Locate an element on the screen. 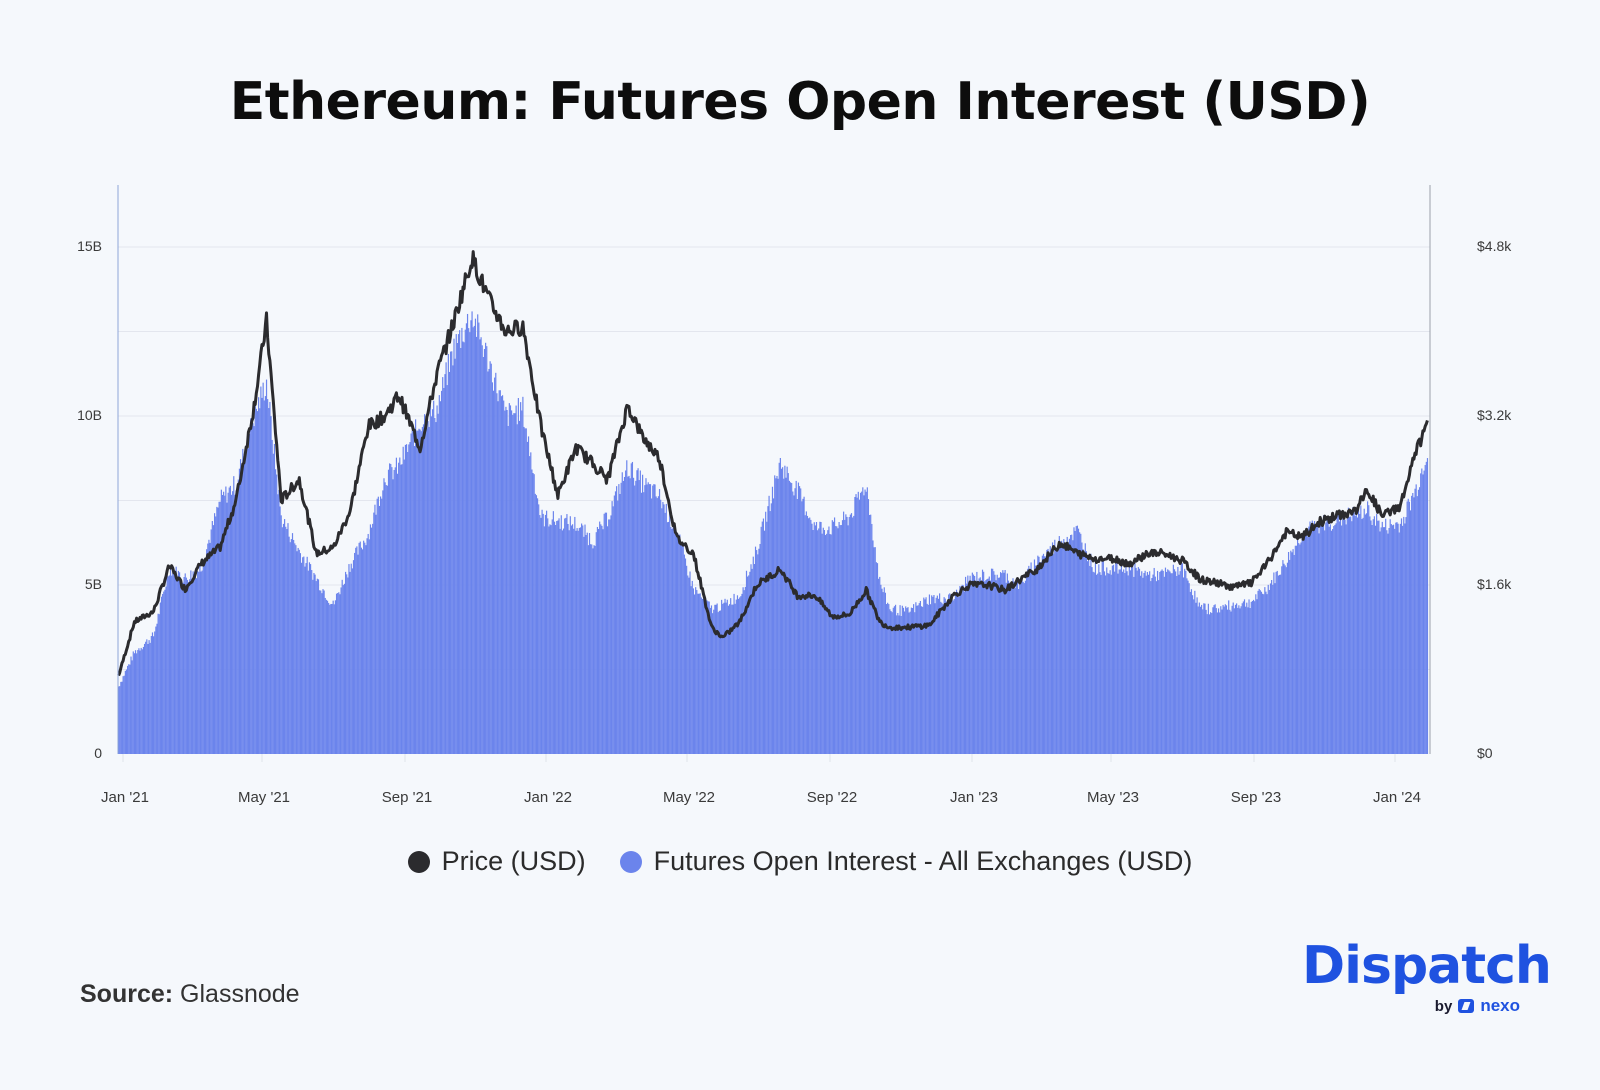 The height and width of the screenshot is (1090, 1600). chart-title: Ethereum: Futures Open Interest (USD) is located at coordinates (800, 102).